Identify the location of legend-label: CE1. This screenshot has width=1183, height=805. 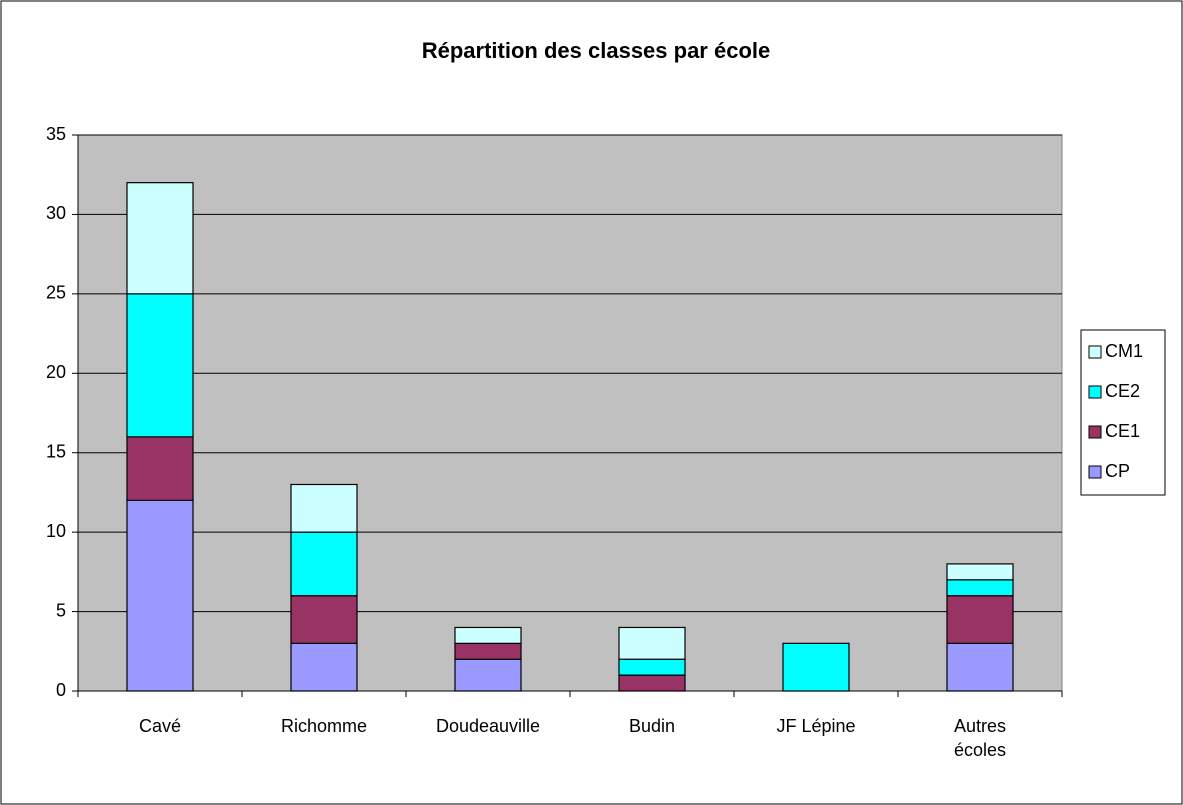
(1122, 431).